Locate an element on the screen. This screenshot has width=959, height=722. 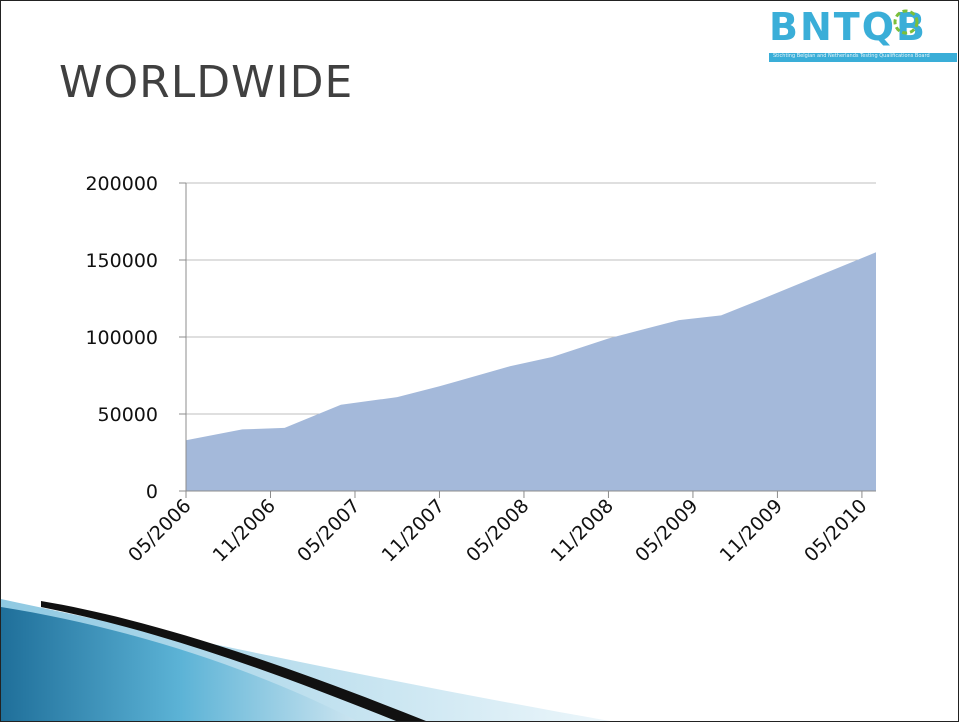
x-tick-label: 05/2007 is located at coordinates (328, 530).